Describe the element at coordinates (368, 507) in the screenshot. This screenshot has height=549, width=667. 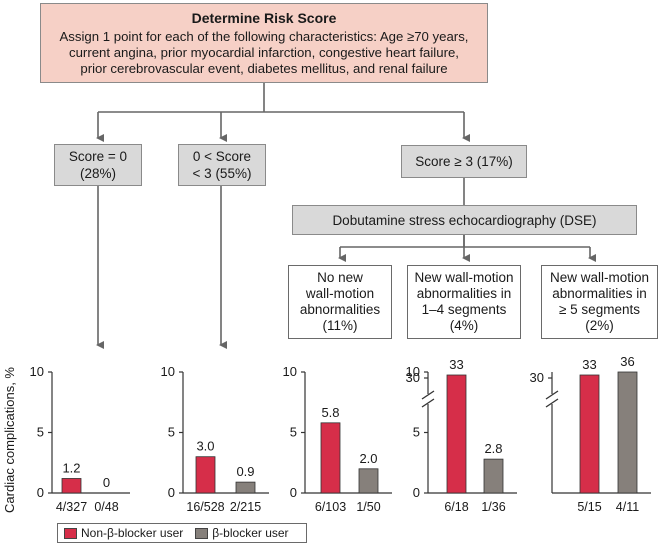
I see `x-category-label: 1/50` at that location.